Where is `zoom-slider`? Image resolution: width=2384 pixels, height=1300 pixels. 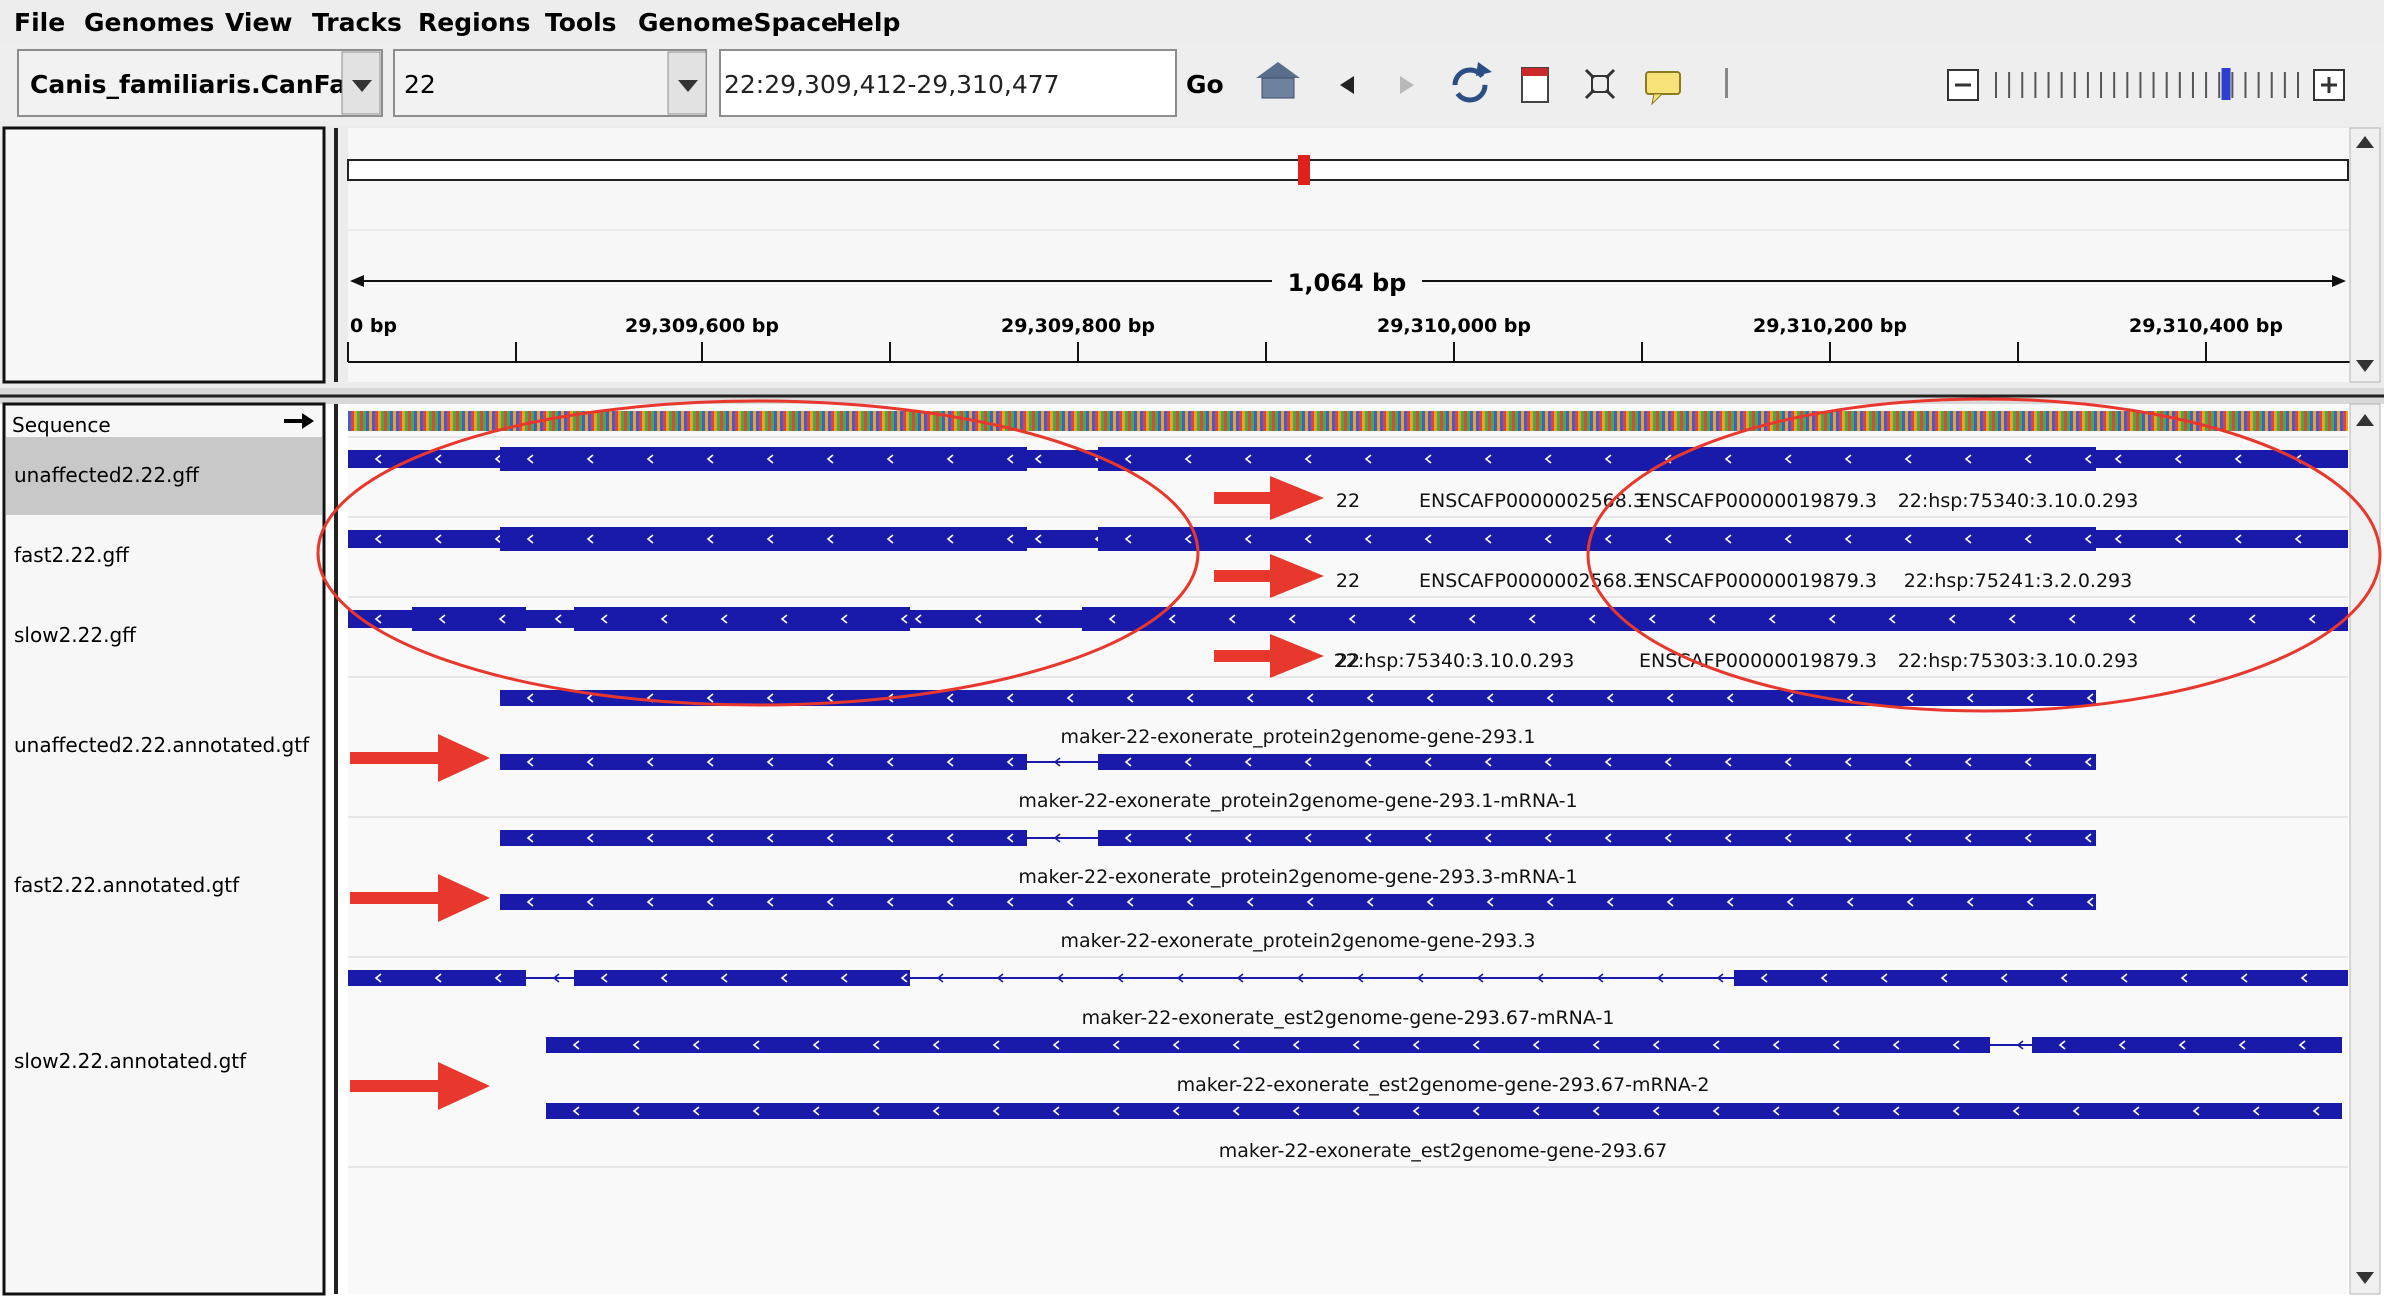 zoom-slider is located at coordinates (2147, 85).